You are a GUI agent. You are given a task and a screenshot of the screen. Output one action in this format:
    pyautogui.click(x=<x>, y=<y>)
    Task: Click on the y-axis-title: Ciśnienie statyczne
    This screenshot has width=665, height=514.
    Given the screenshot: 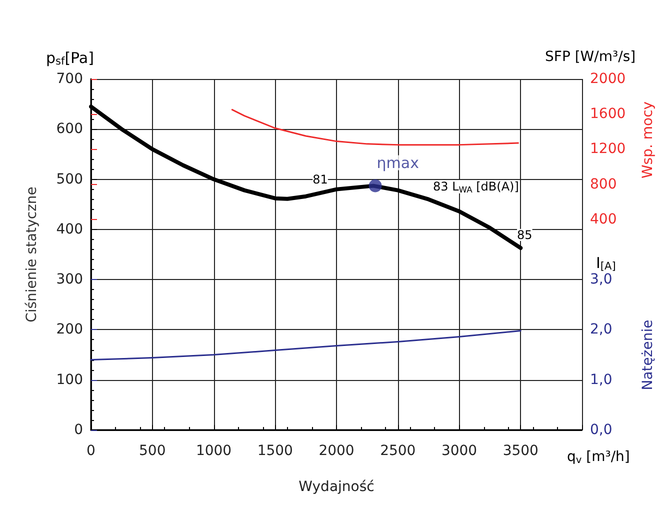 What is the action you would take?
    pyautogui.click(x=32, y=254)
    